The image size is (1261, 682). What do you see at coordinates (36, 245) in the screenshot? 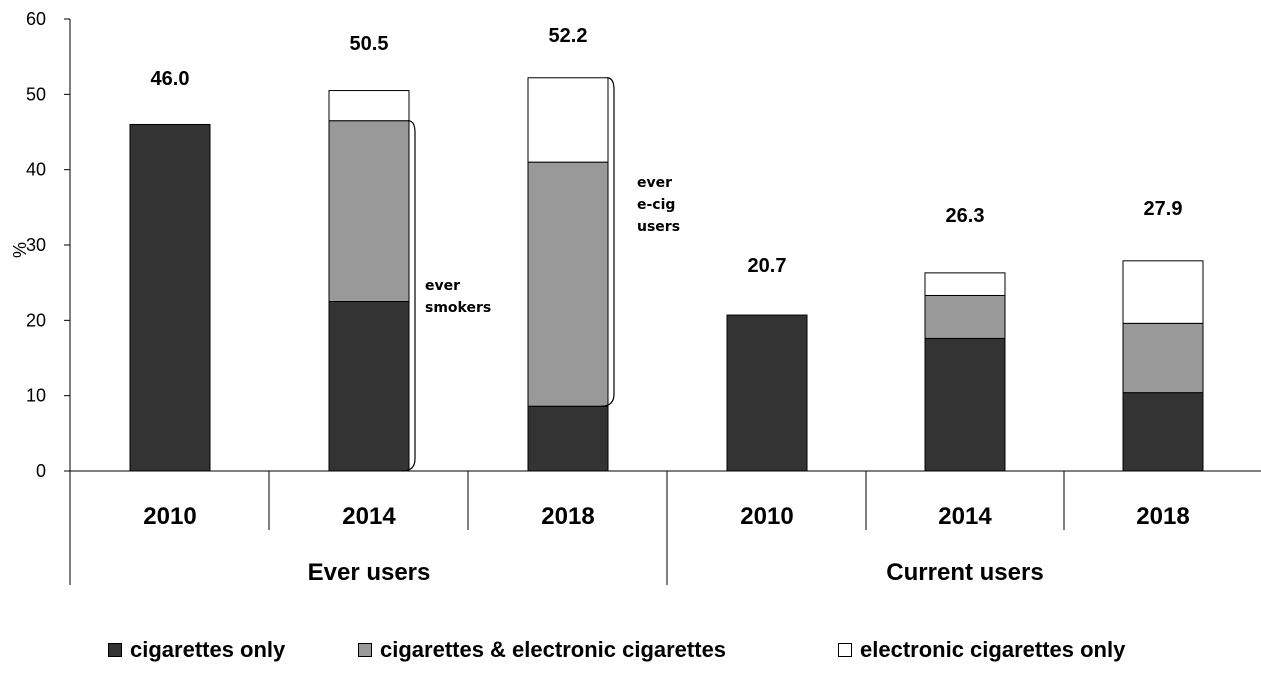
I see `y-tick-label-30: 30` at bounding box center [36, 245].